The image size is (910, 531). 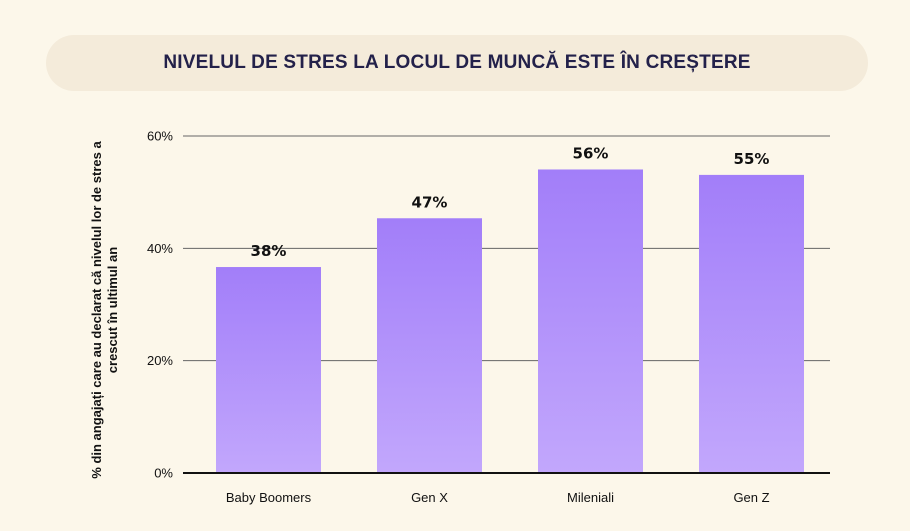 What do you see at coordinates (429, 345) in the screenshot?
I see `bar-gen-x` at bounding box center [429, 345].